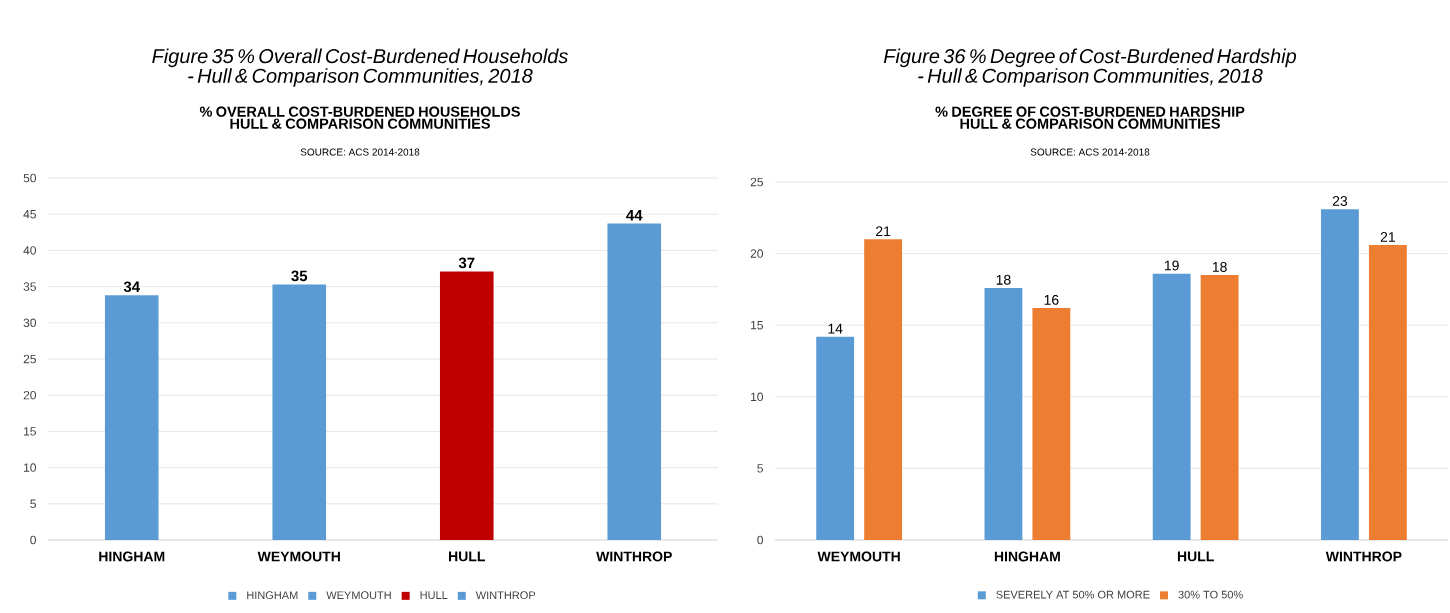 Image resolution: width=1450 pixels, height=613 pixels. What do you see at coordinates (29, 286) in the screenshot?
I see `y-tick-label: 35` at bounding box center [29, 286].